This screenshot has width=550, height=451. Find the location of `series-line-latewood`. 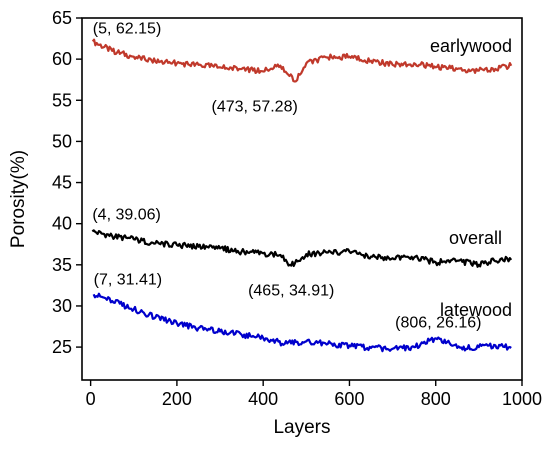

series-line-latewood is located at coordinates (302, 322).